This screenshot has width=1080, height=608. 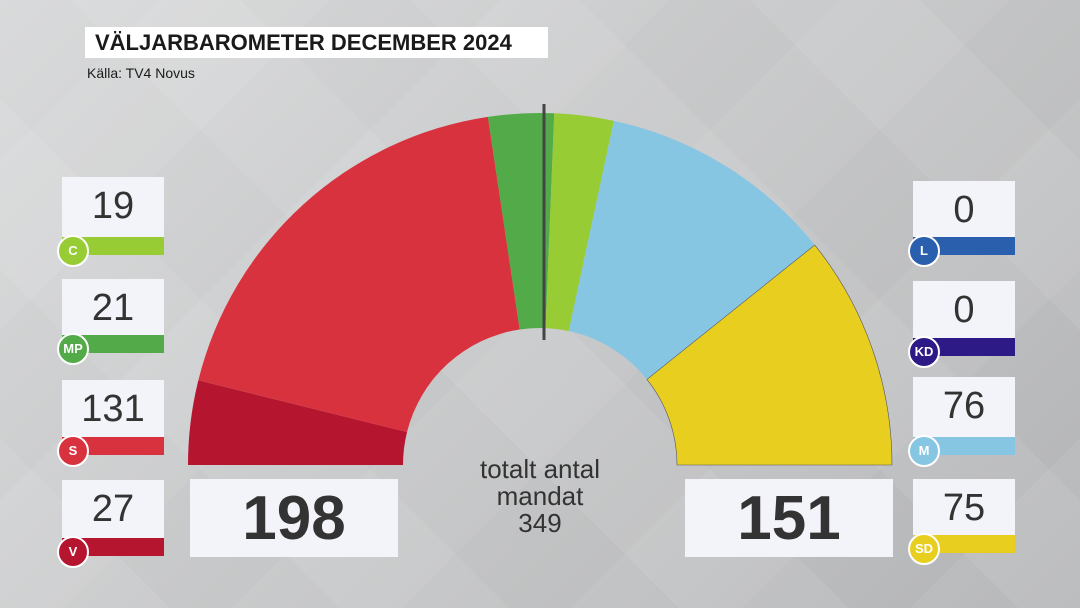 I want to click on party-badge: M, so click(x=924, y=451).